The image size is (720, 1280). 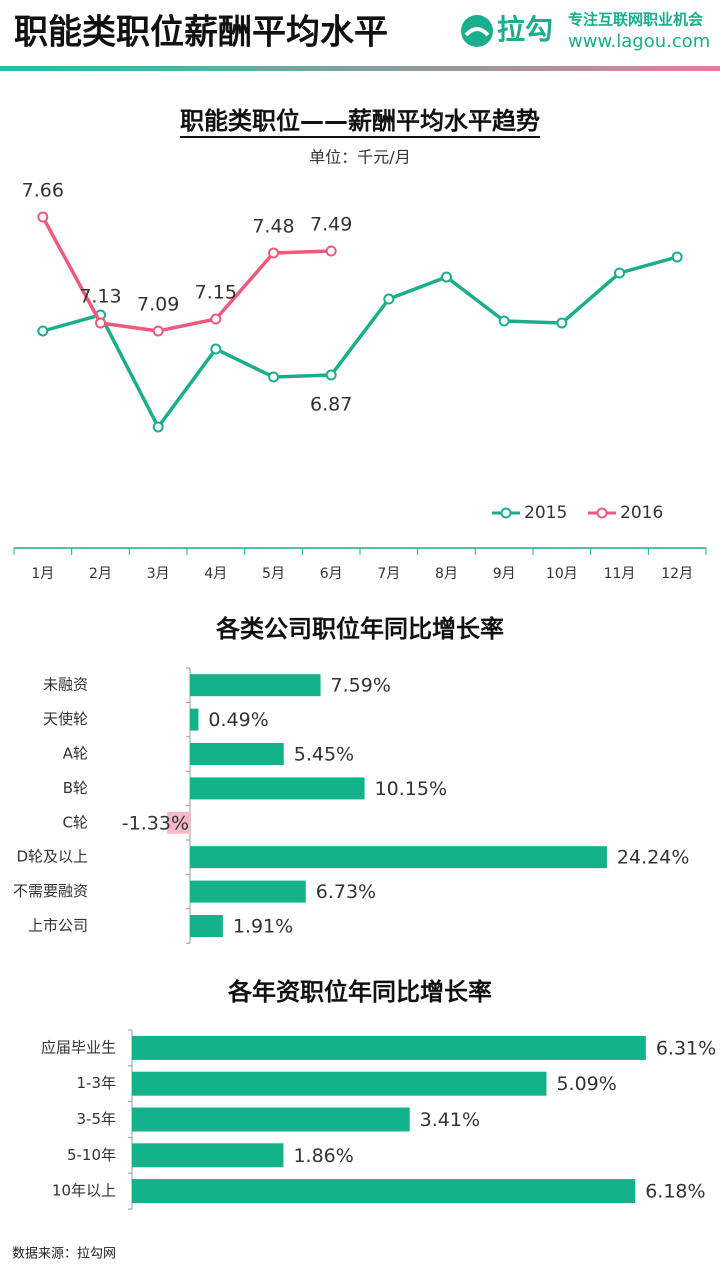 What do you see at coordinates (446, 574) in the screenshot?
I see `x-tick-label: 8月` at bounding box center [446, 574].